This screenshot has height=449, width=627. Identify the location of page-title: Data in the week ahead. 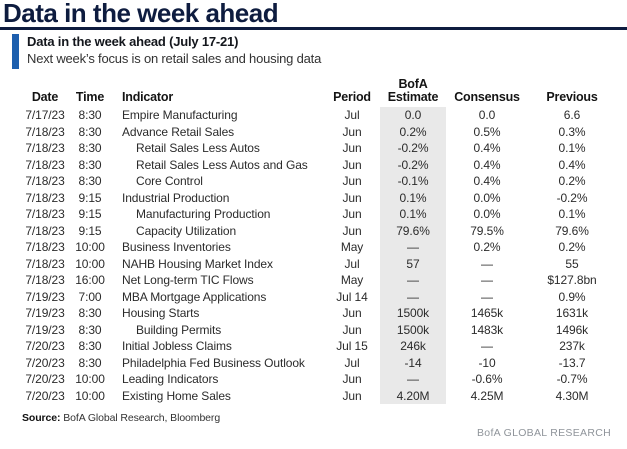
(141, 14).